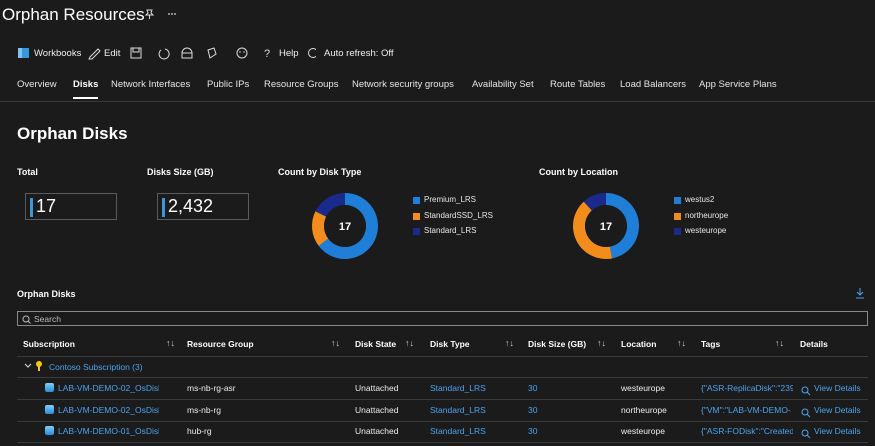 The width and height of the screenshot is (875, 446). Describe the element at coordinates (375, 344) in the screenshot. I see `column-header: Disk State` at that location.